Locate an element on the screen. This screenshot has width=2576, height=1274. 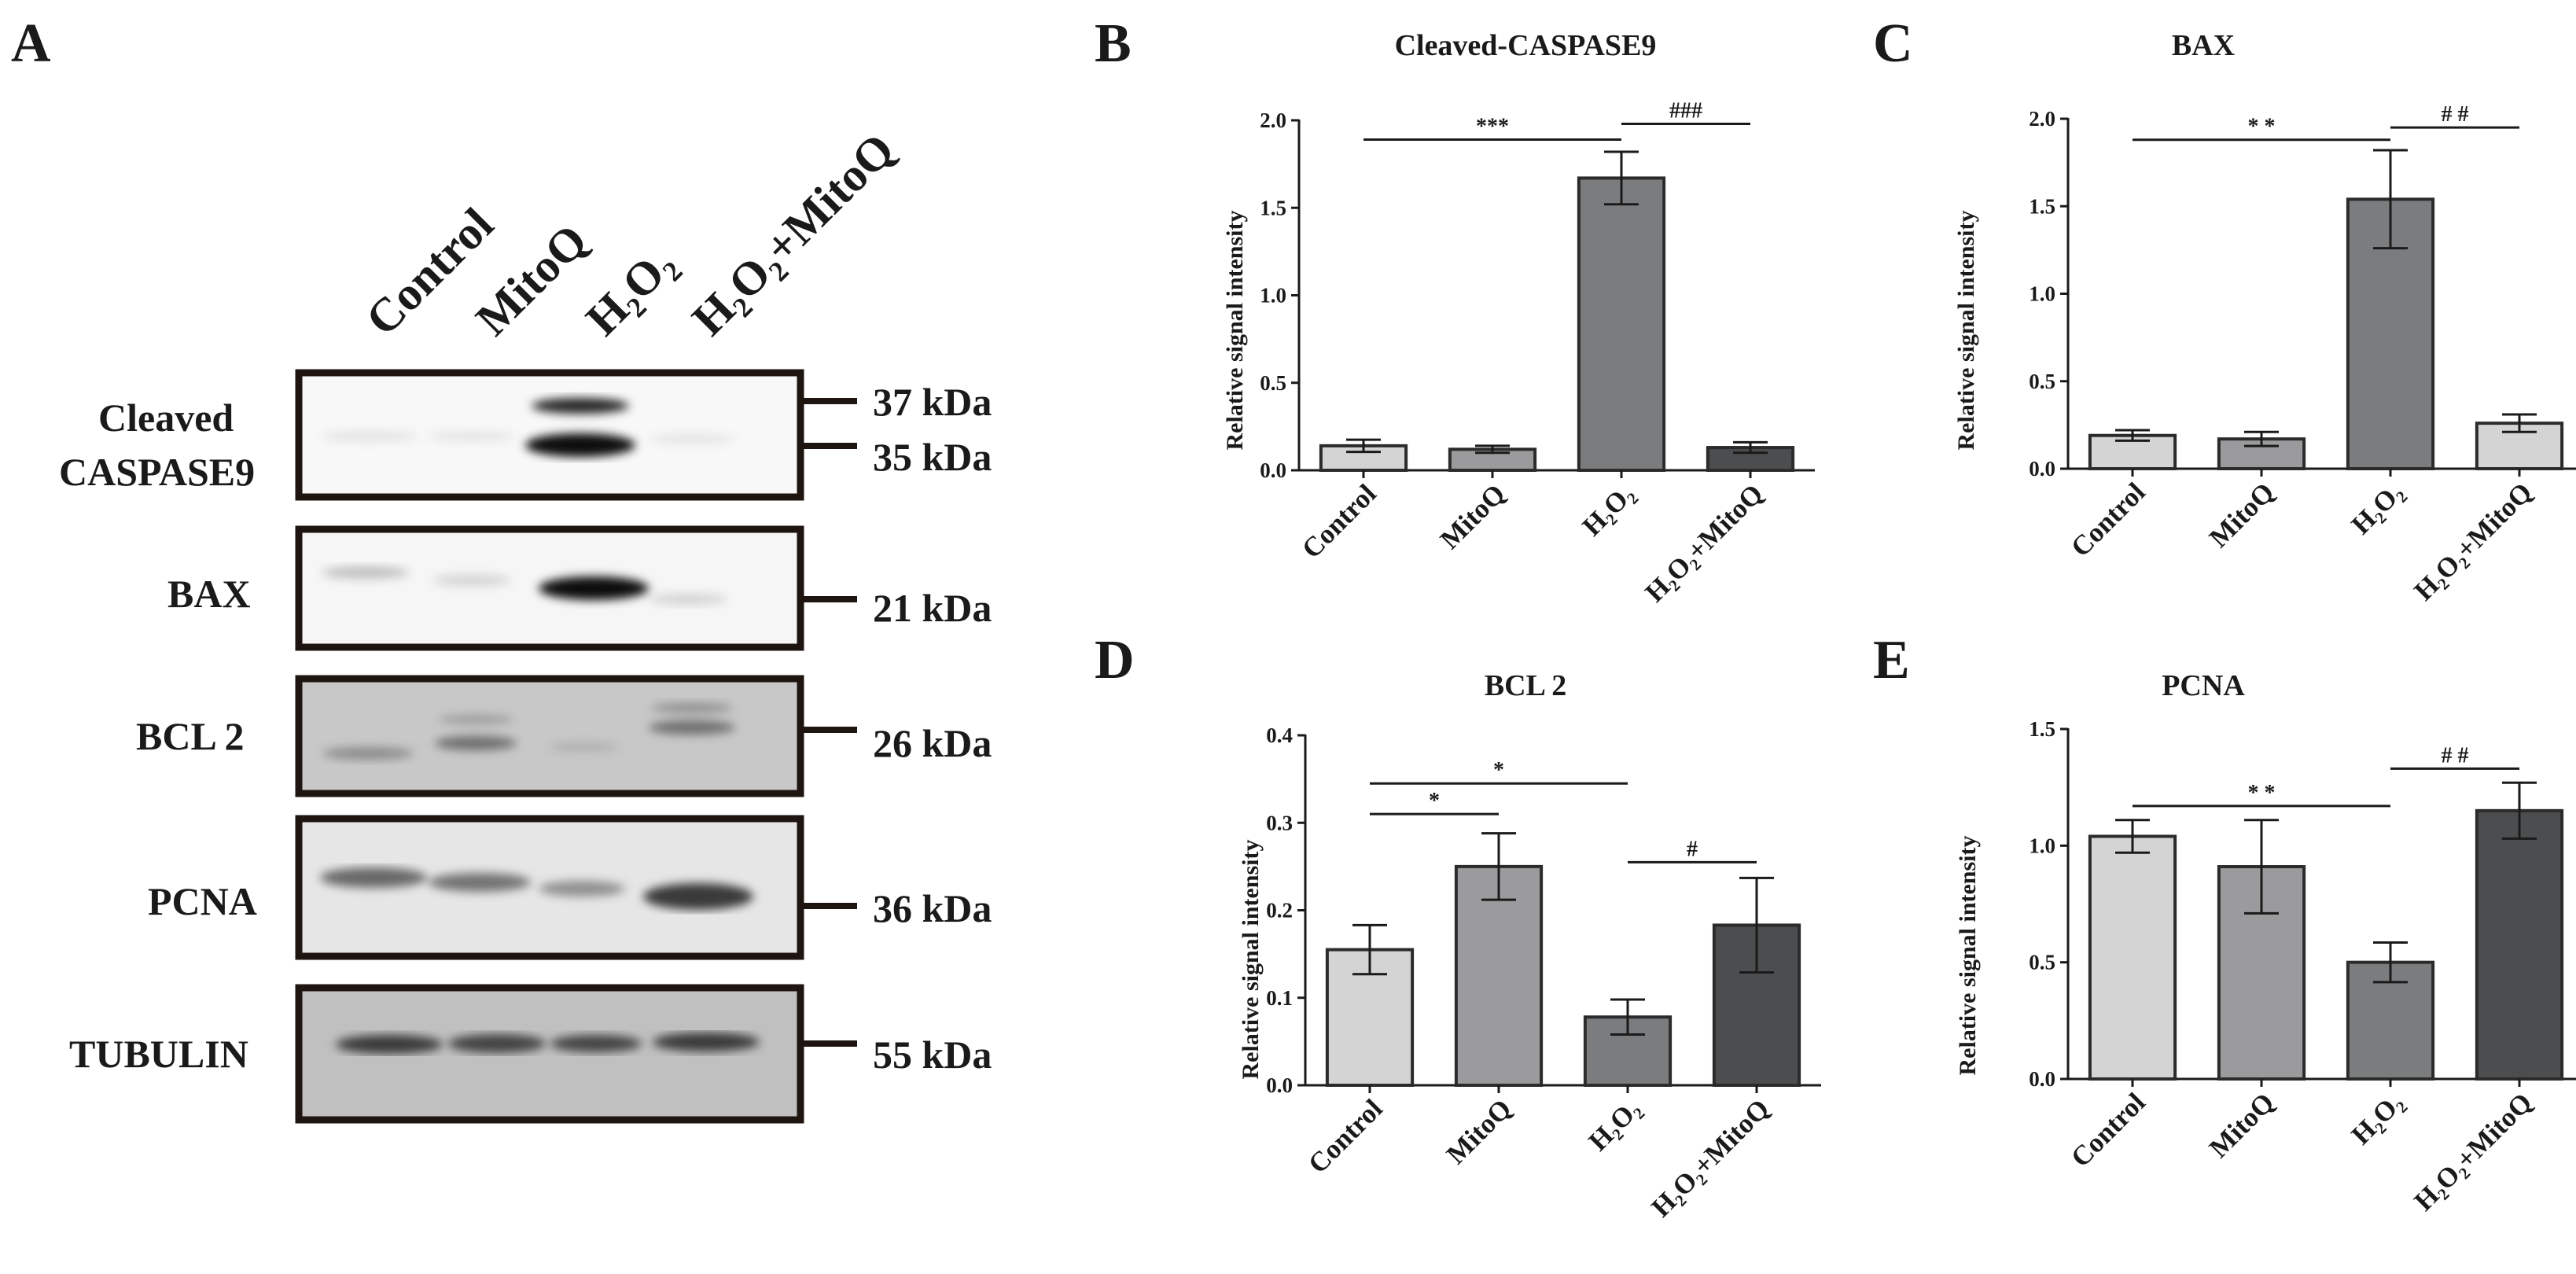
chart-title: BCL 2 is located at coordinates (1526, 685).